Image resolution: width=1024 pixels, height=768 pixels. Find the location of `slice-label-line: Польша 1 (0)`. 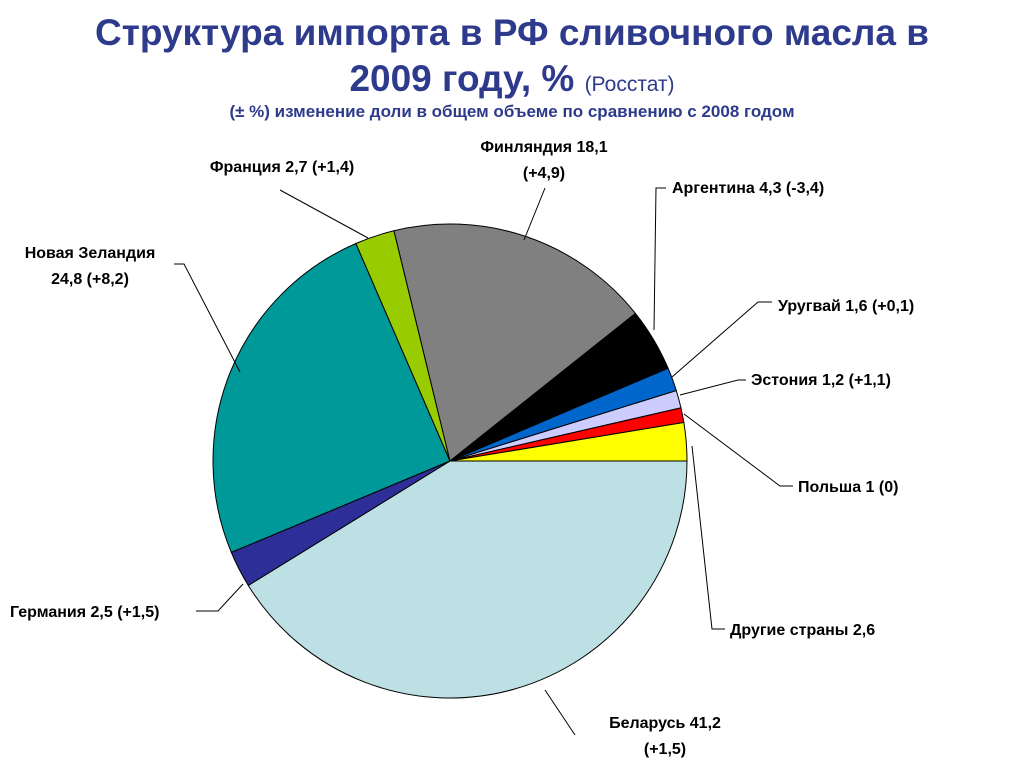

slice-label-line: Польша 1 (0) is located at coordinates (848, 487).